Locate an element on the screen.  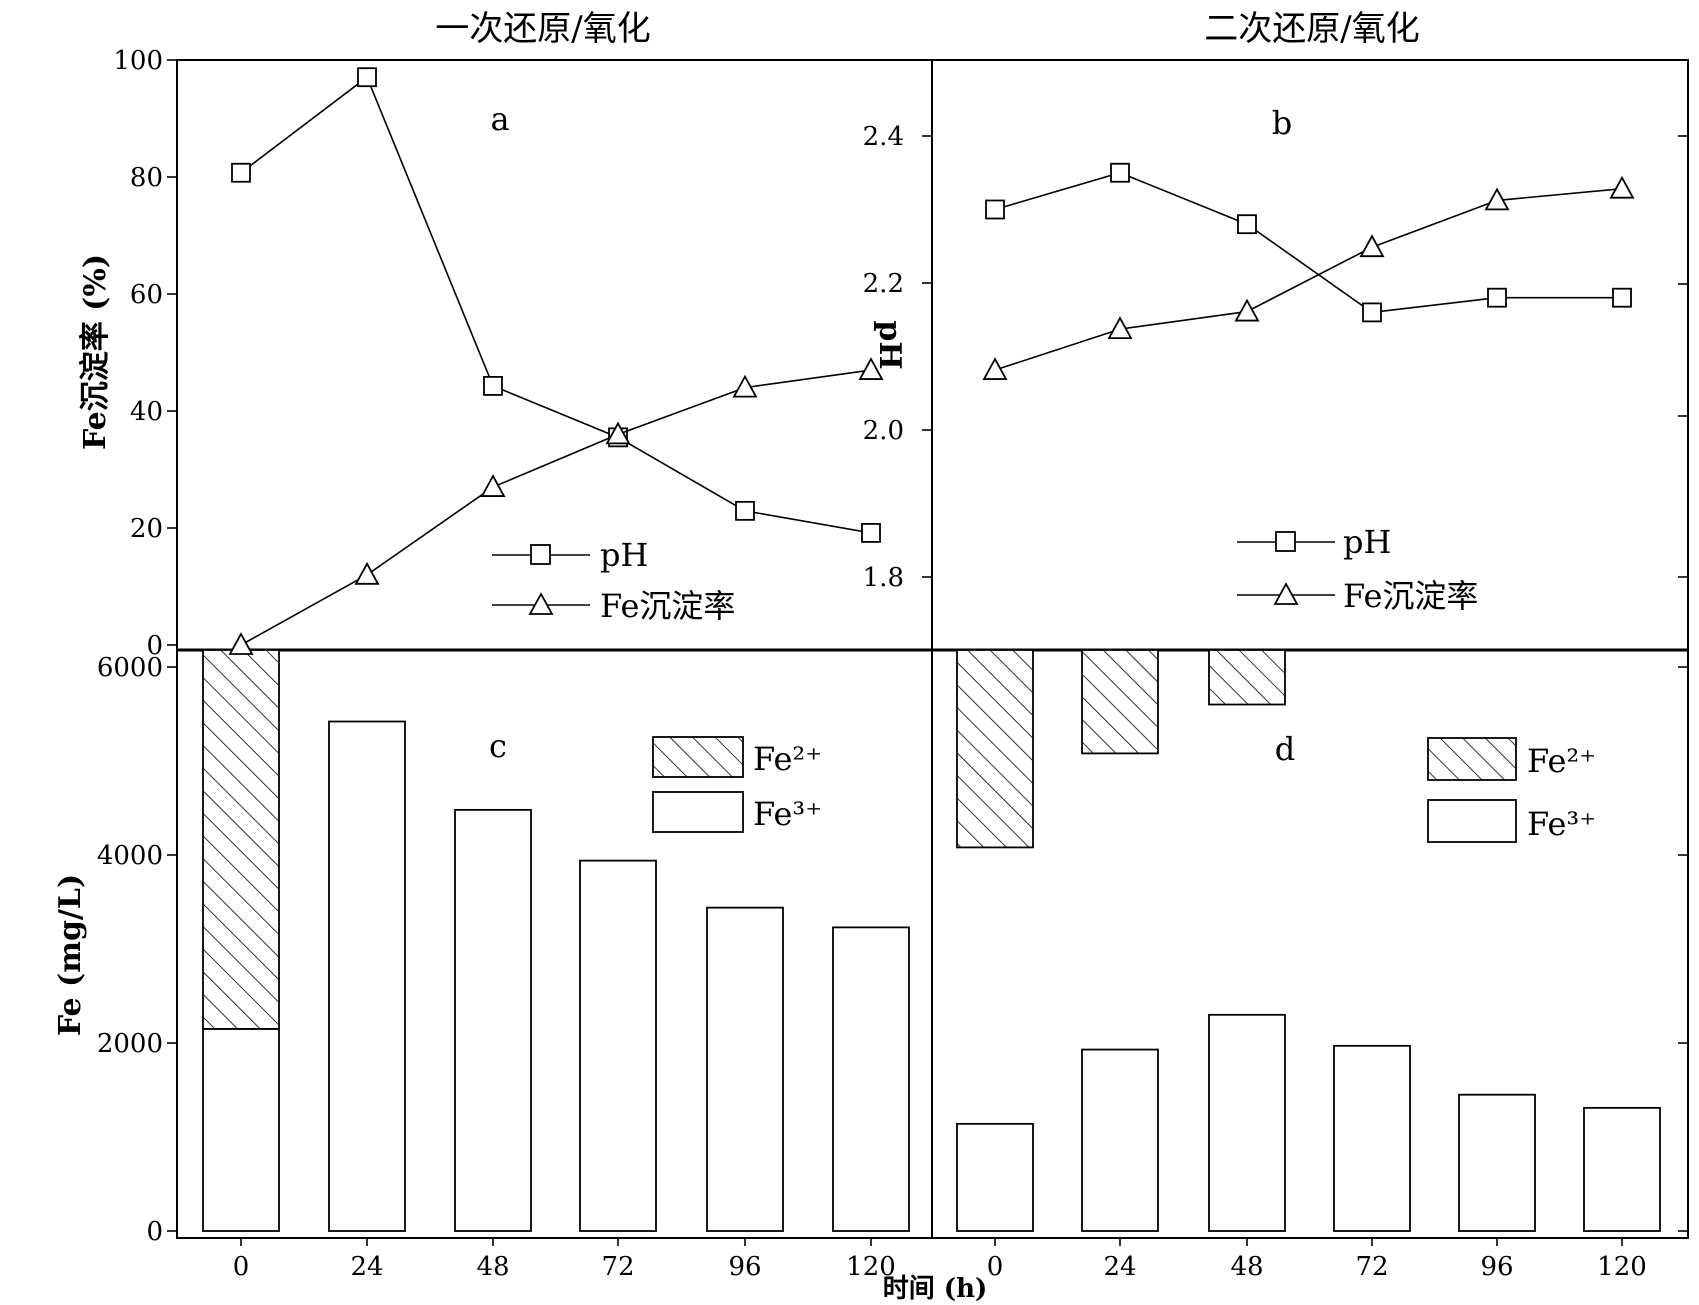
y-tick-label: 60 is located at coordinates (146, 295).